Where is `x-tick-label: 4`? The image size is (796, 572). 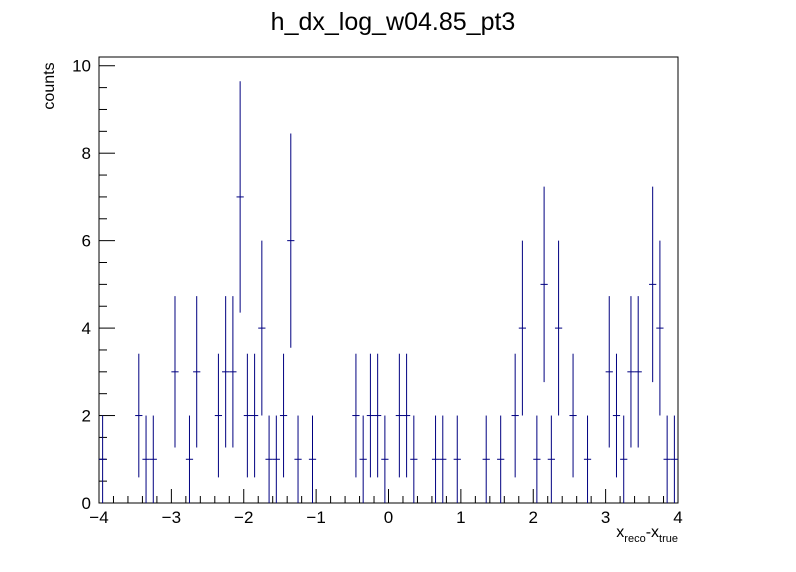 x-tick-label: 4 is located at coordinates (677, 517).